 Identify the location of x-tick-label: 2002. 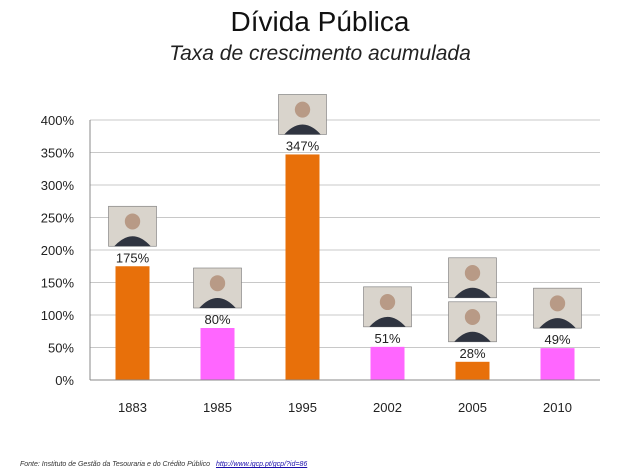
(387, 407).